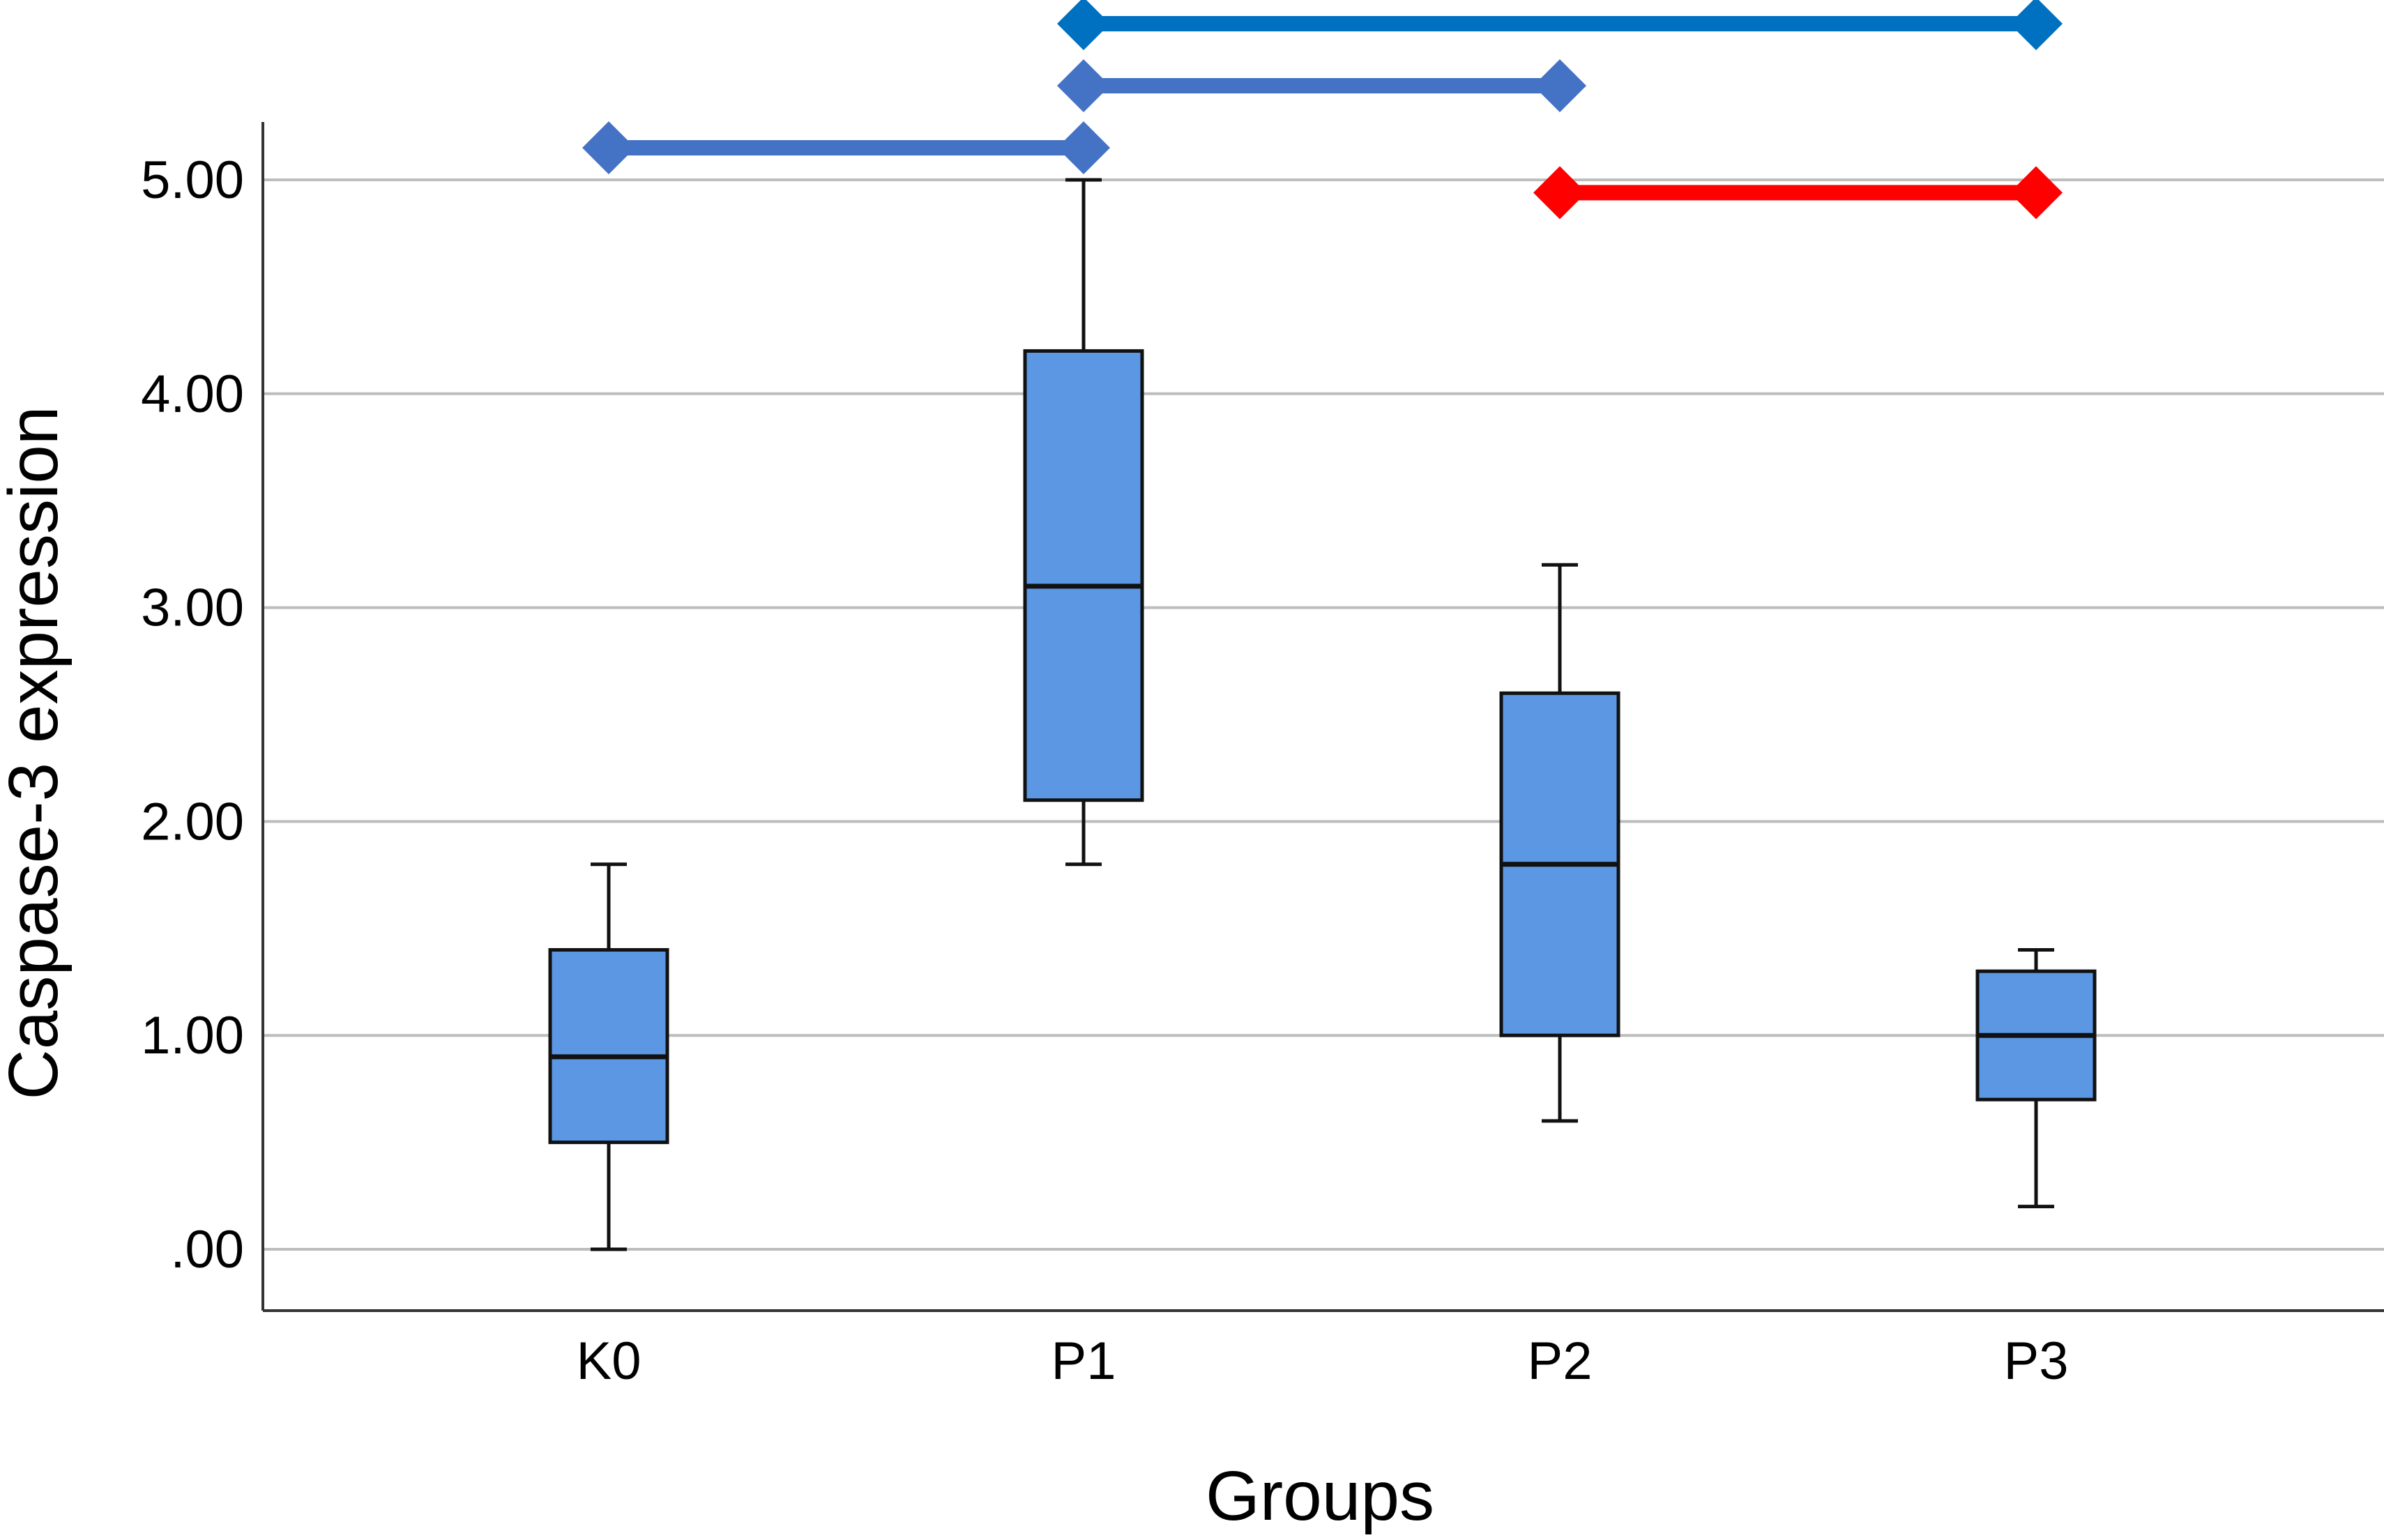  What do you see at coordinates (36, 753) in the screenshot?
I see `y-axis-title: Caspase-3 expression` at bounding box center [36, 753].